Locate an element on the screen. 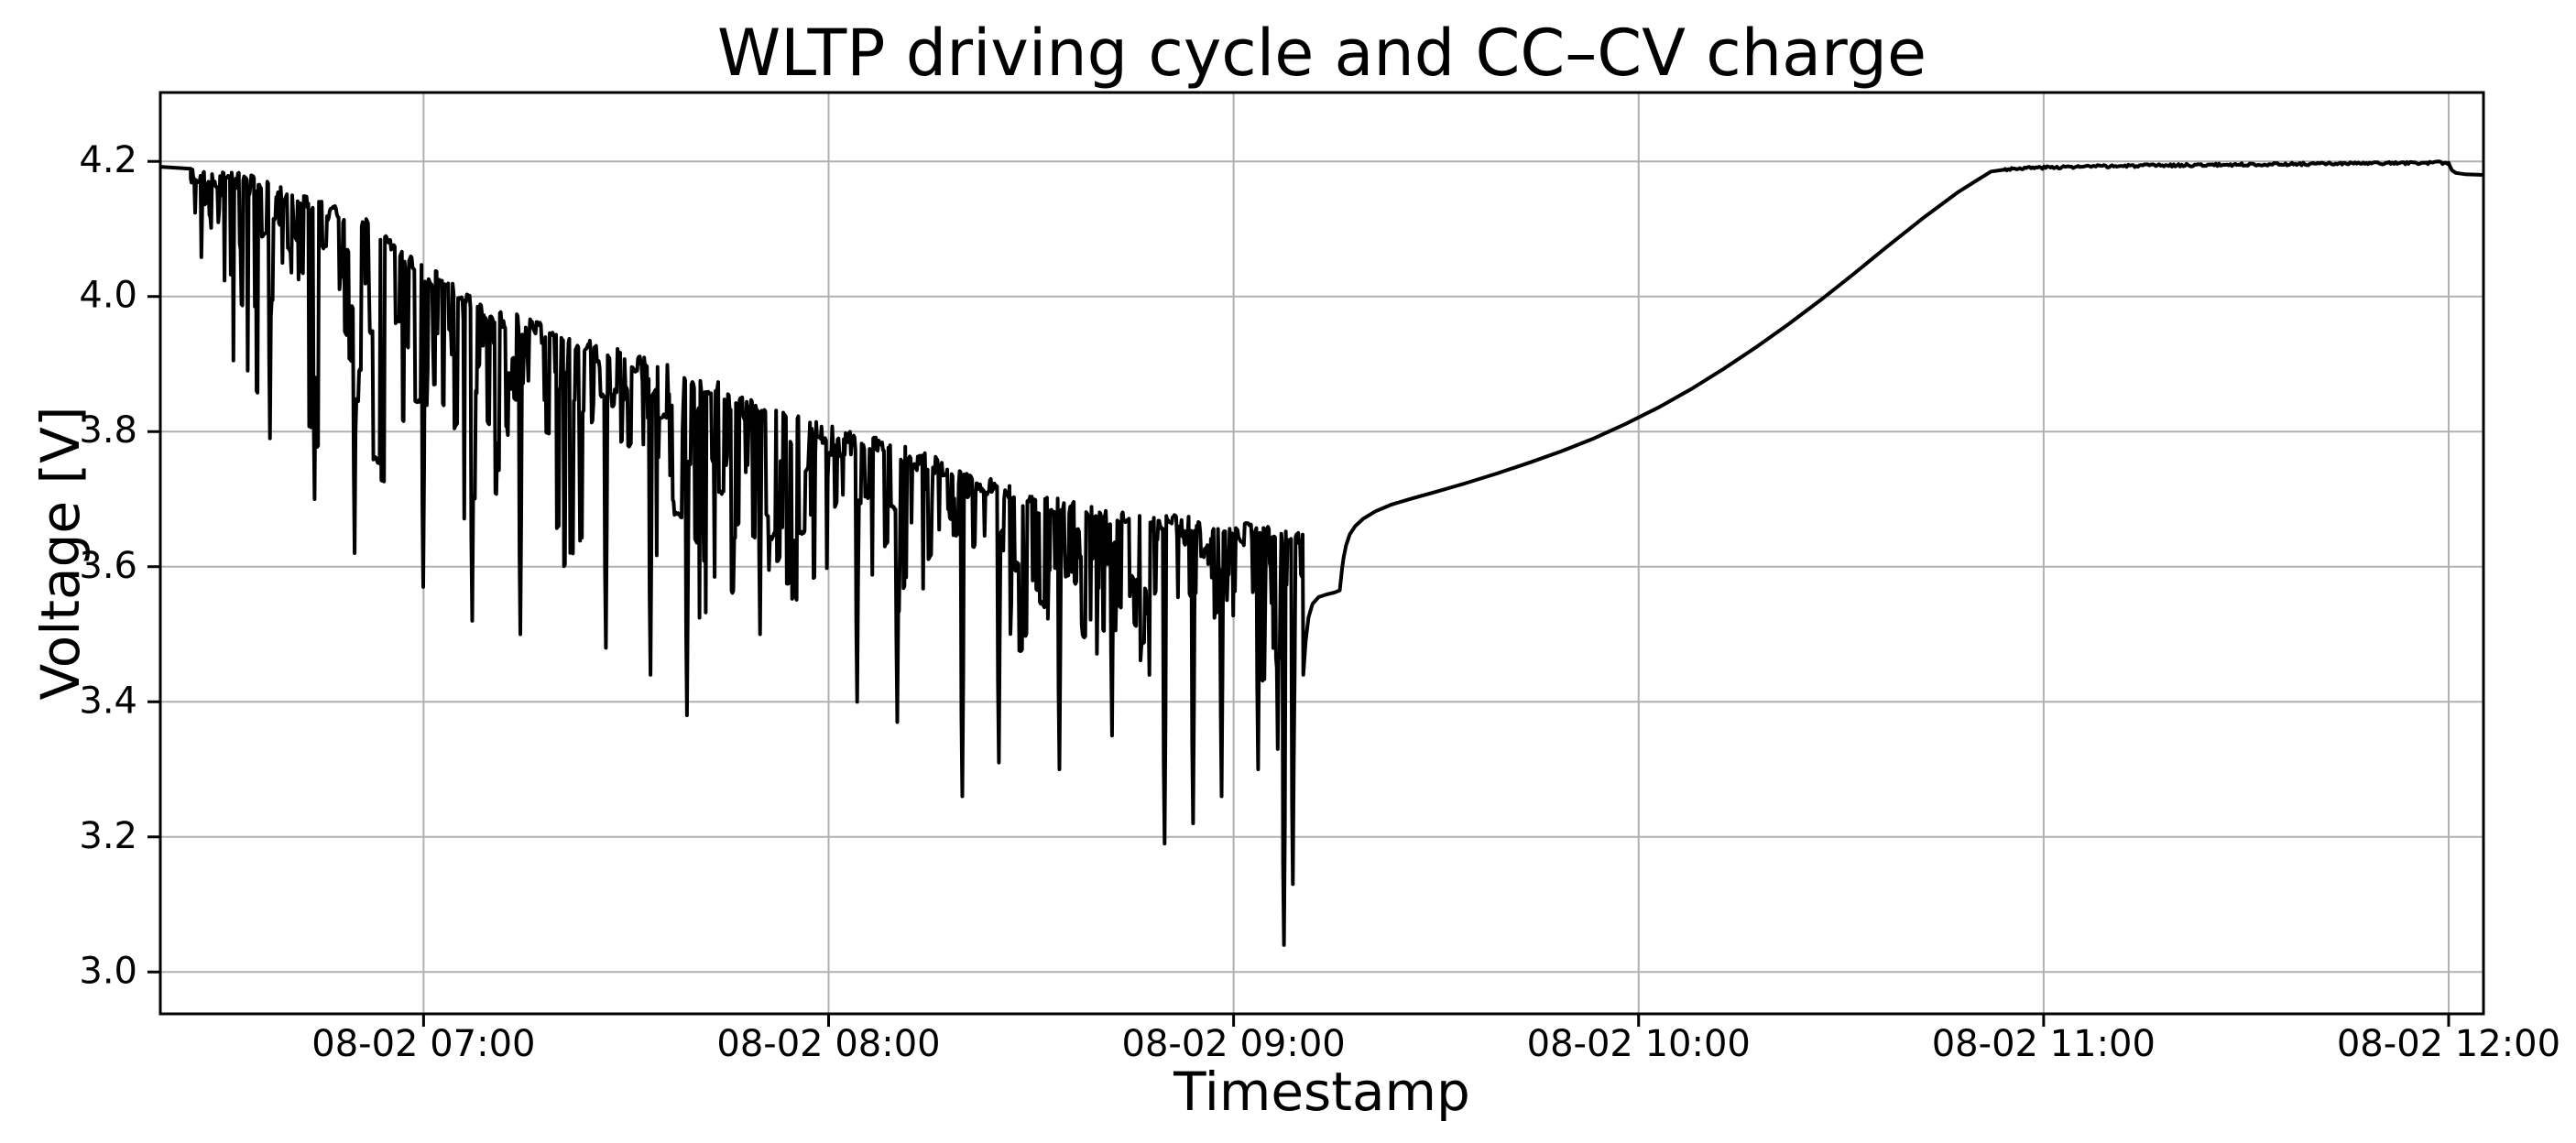 The height and width of the screenshot is (1143, 2576). x-tick-label: 08-02 10:00 is located at coordinates (1639, 1044).